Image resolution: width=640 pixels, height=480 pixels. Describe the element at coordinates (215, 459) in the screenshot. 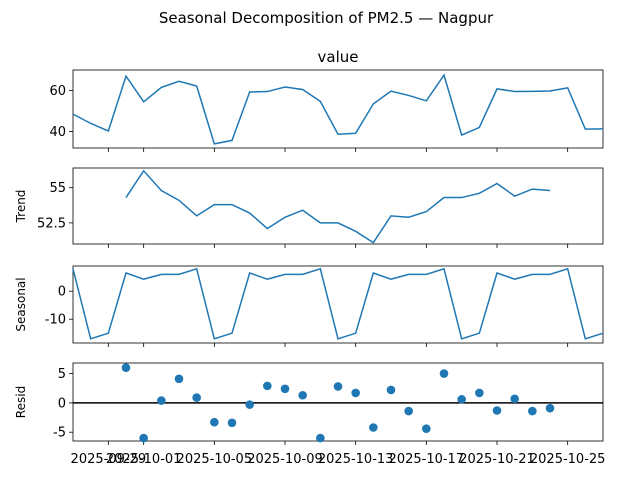

I see `x-tick-label: 2025-10-05` at that location.